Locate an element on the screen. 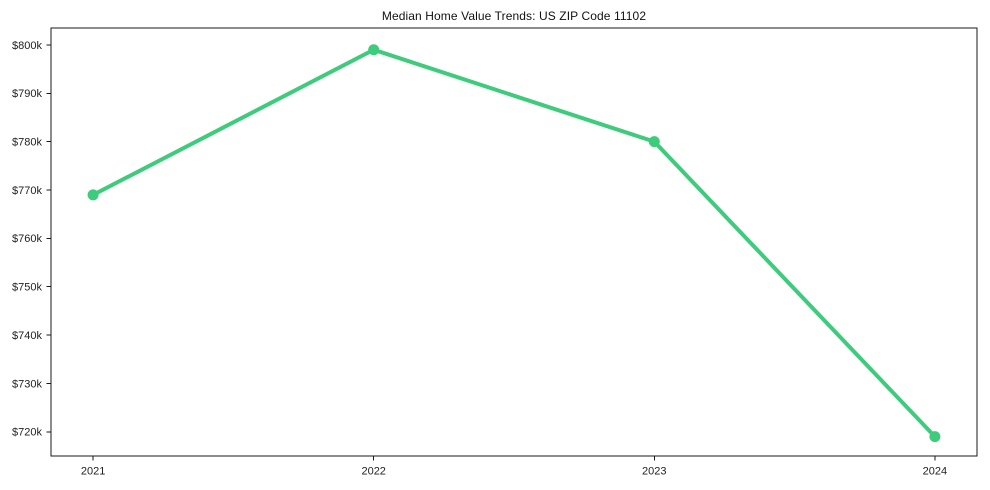 Image resolution: width=990 pixels, height=490 pixels. x-tick-label: 2022 is located at coordinates (373, 472).